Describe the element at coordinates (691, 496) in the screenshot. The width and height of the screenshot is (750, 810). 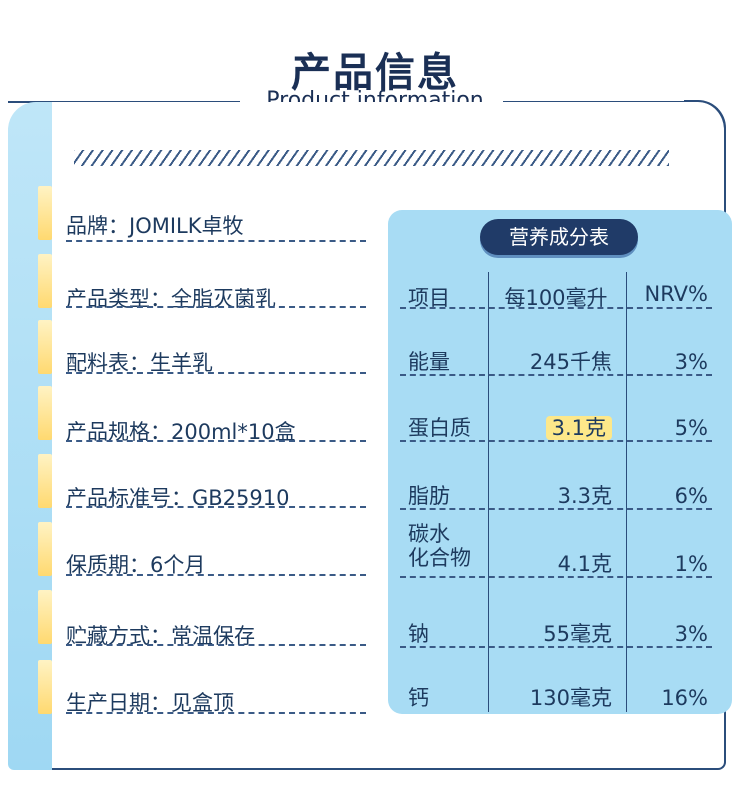
I see `nutrient-nrv: 6%` at that location.